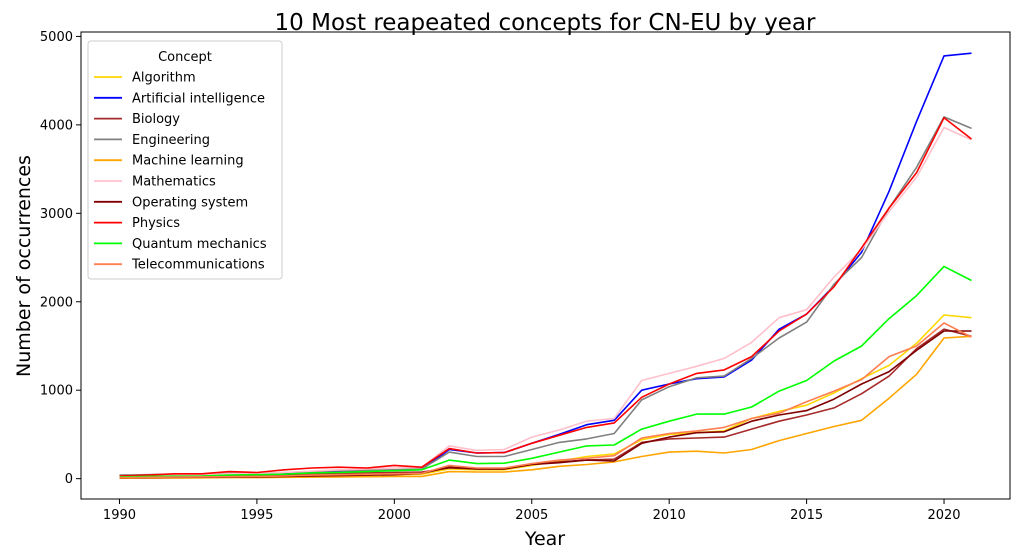  What do you see at coordinates (531, 515) in the screenshot?
I see `x-tick-label: 2005` at bounding box center [531, 515].